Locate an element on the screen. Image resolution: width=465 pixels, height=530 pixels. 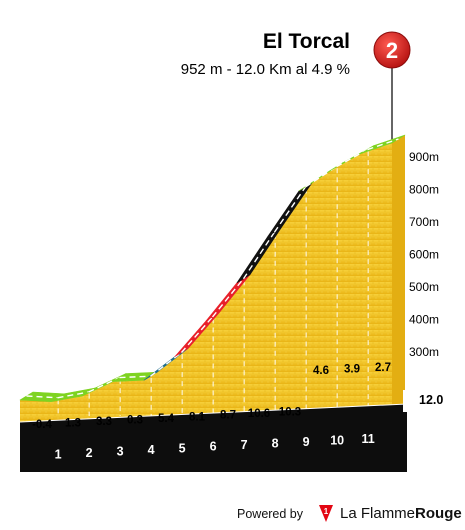
y-tick-label: 900m is located at coordinates (424, 157).